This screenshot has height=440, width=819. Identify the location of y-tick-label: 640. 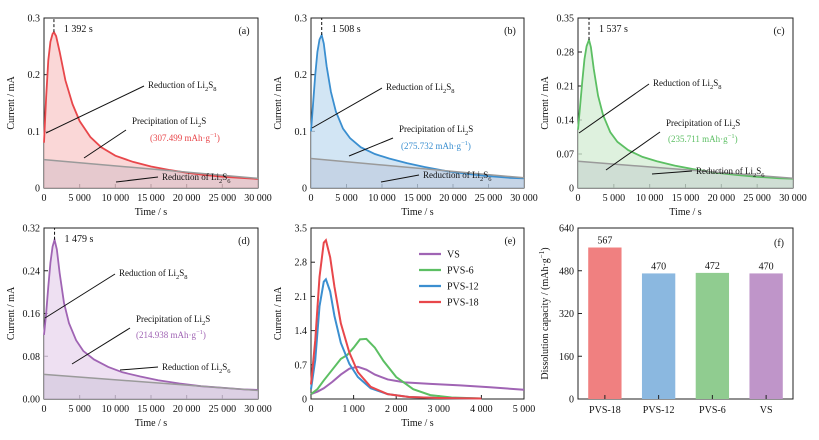
(566, 229).